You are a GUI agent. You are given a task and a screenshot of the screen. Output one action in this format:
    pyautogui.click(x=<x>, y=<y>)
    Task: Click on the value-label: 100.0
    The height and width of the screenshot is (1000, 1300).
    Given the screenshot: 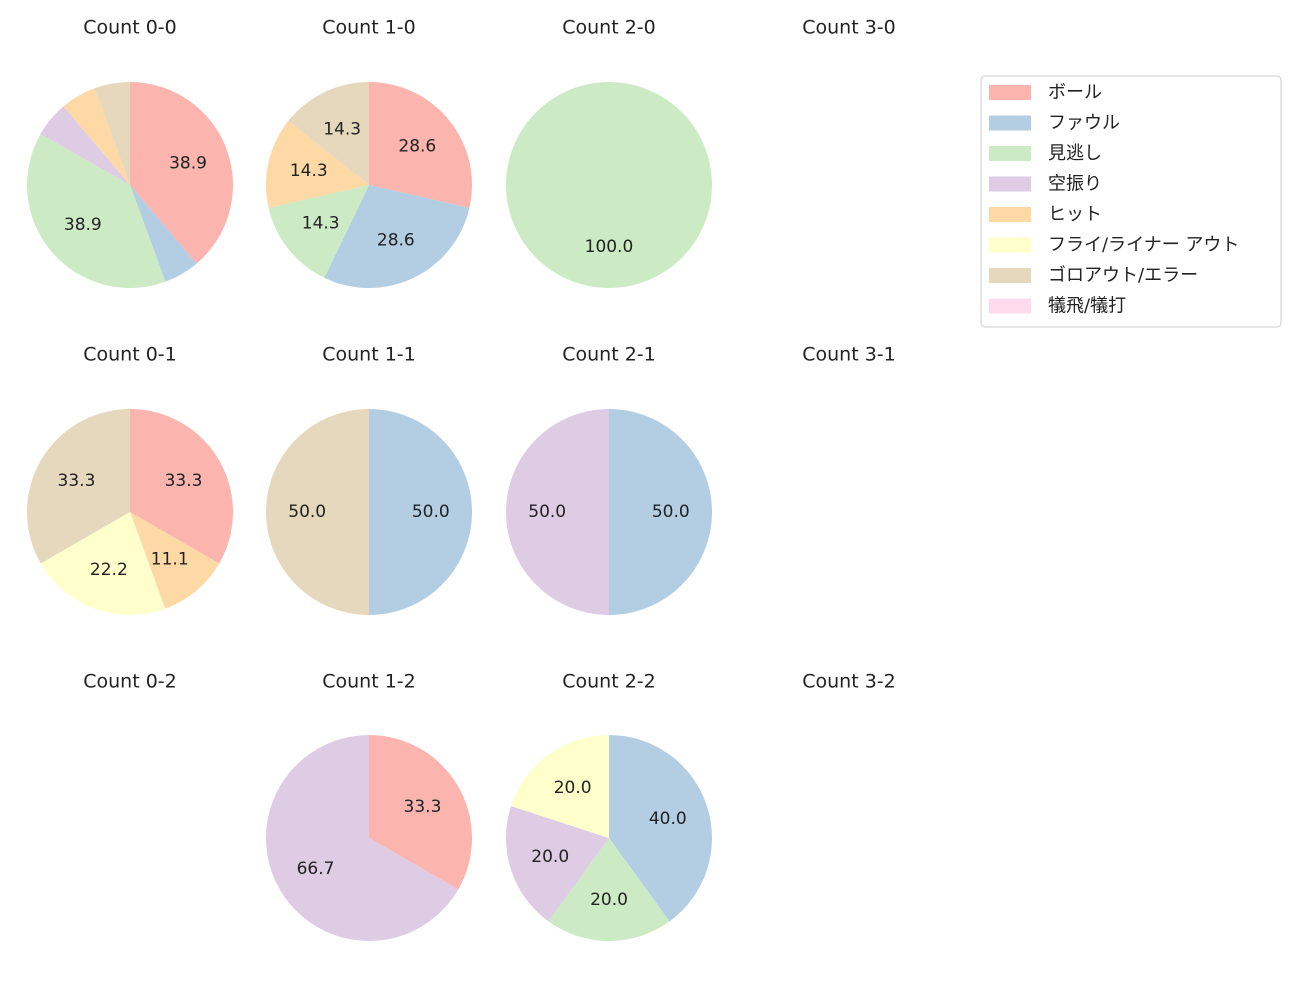 What is the action you would take?
    pyautogui.click(x=609, y=247)
    